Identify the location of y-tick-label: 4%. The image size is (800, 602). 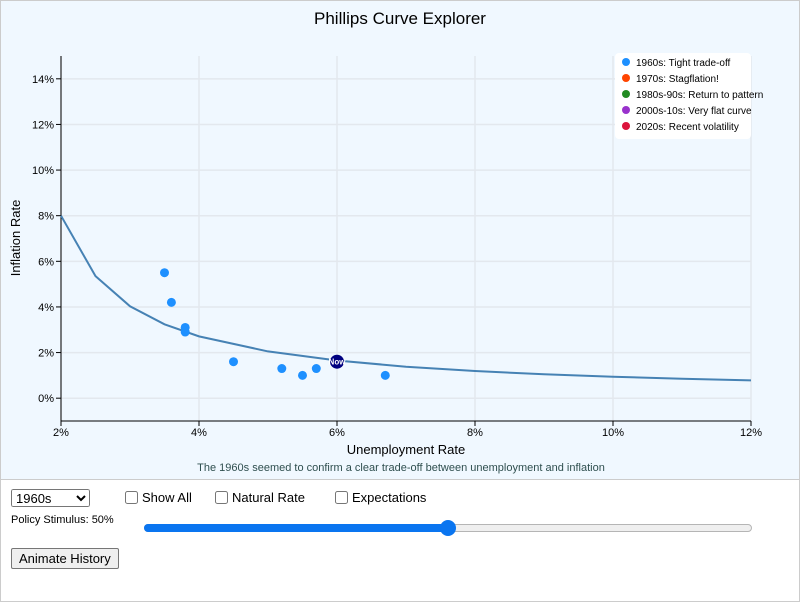
(46, 308).